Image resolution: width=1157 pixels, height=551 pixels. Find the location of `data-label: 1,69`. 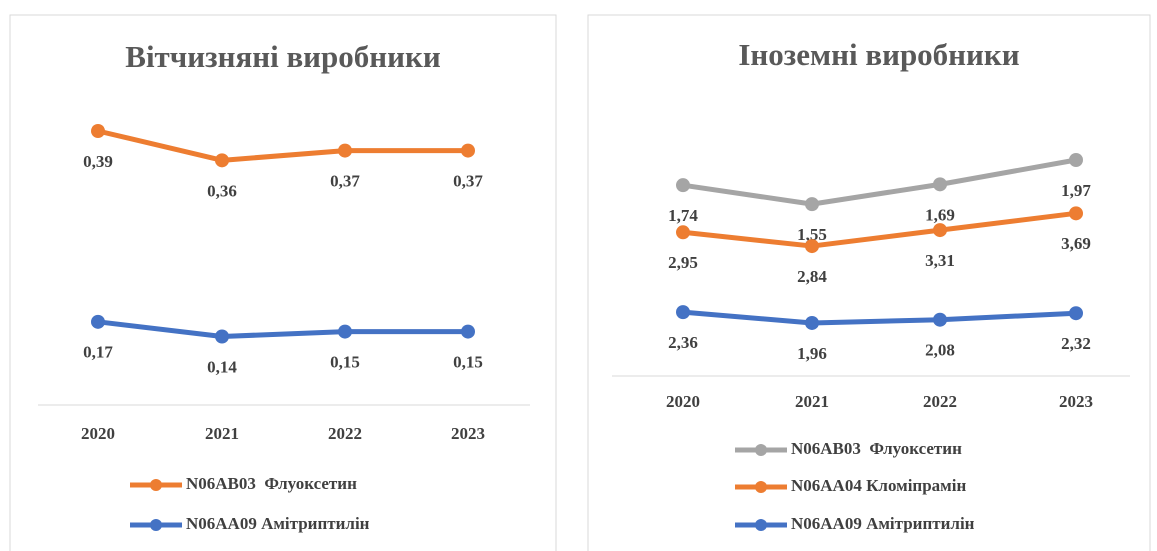

data-label: 1,69 is located at coordinates (940, 214).